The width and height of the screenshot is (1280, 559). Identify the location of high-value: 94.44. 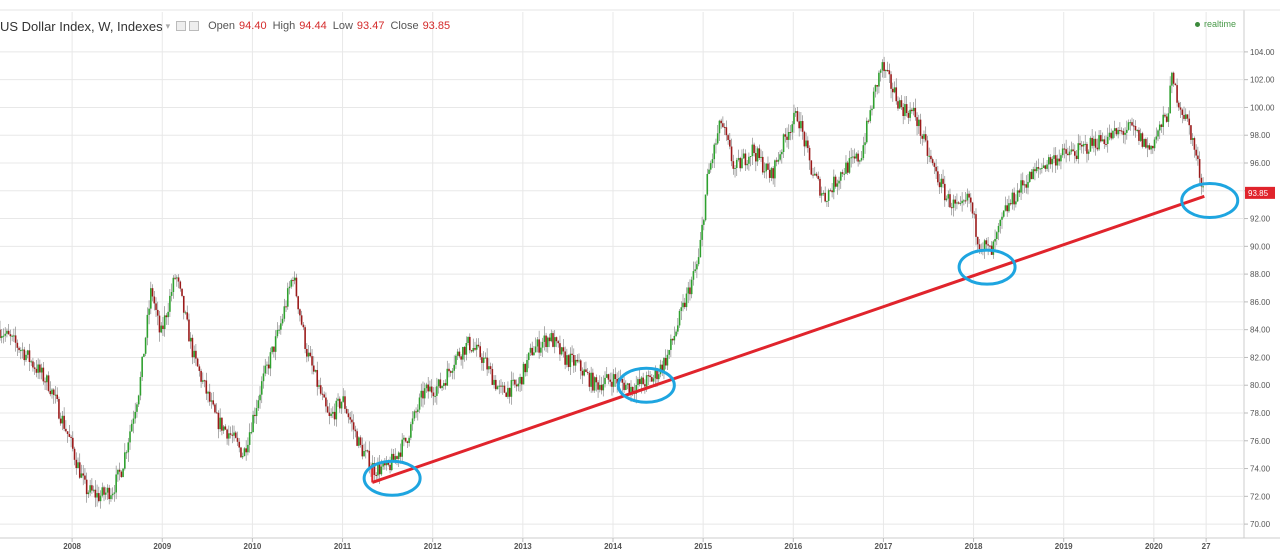
(313, 26).